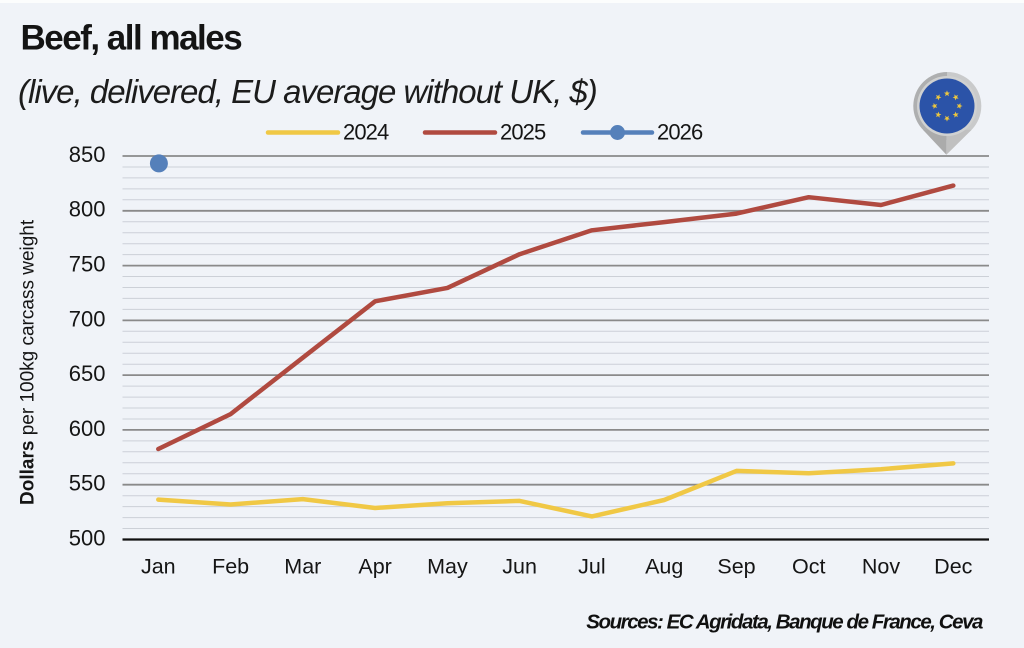  I want to click on svg-text: 2024, so click(366, 132).